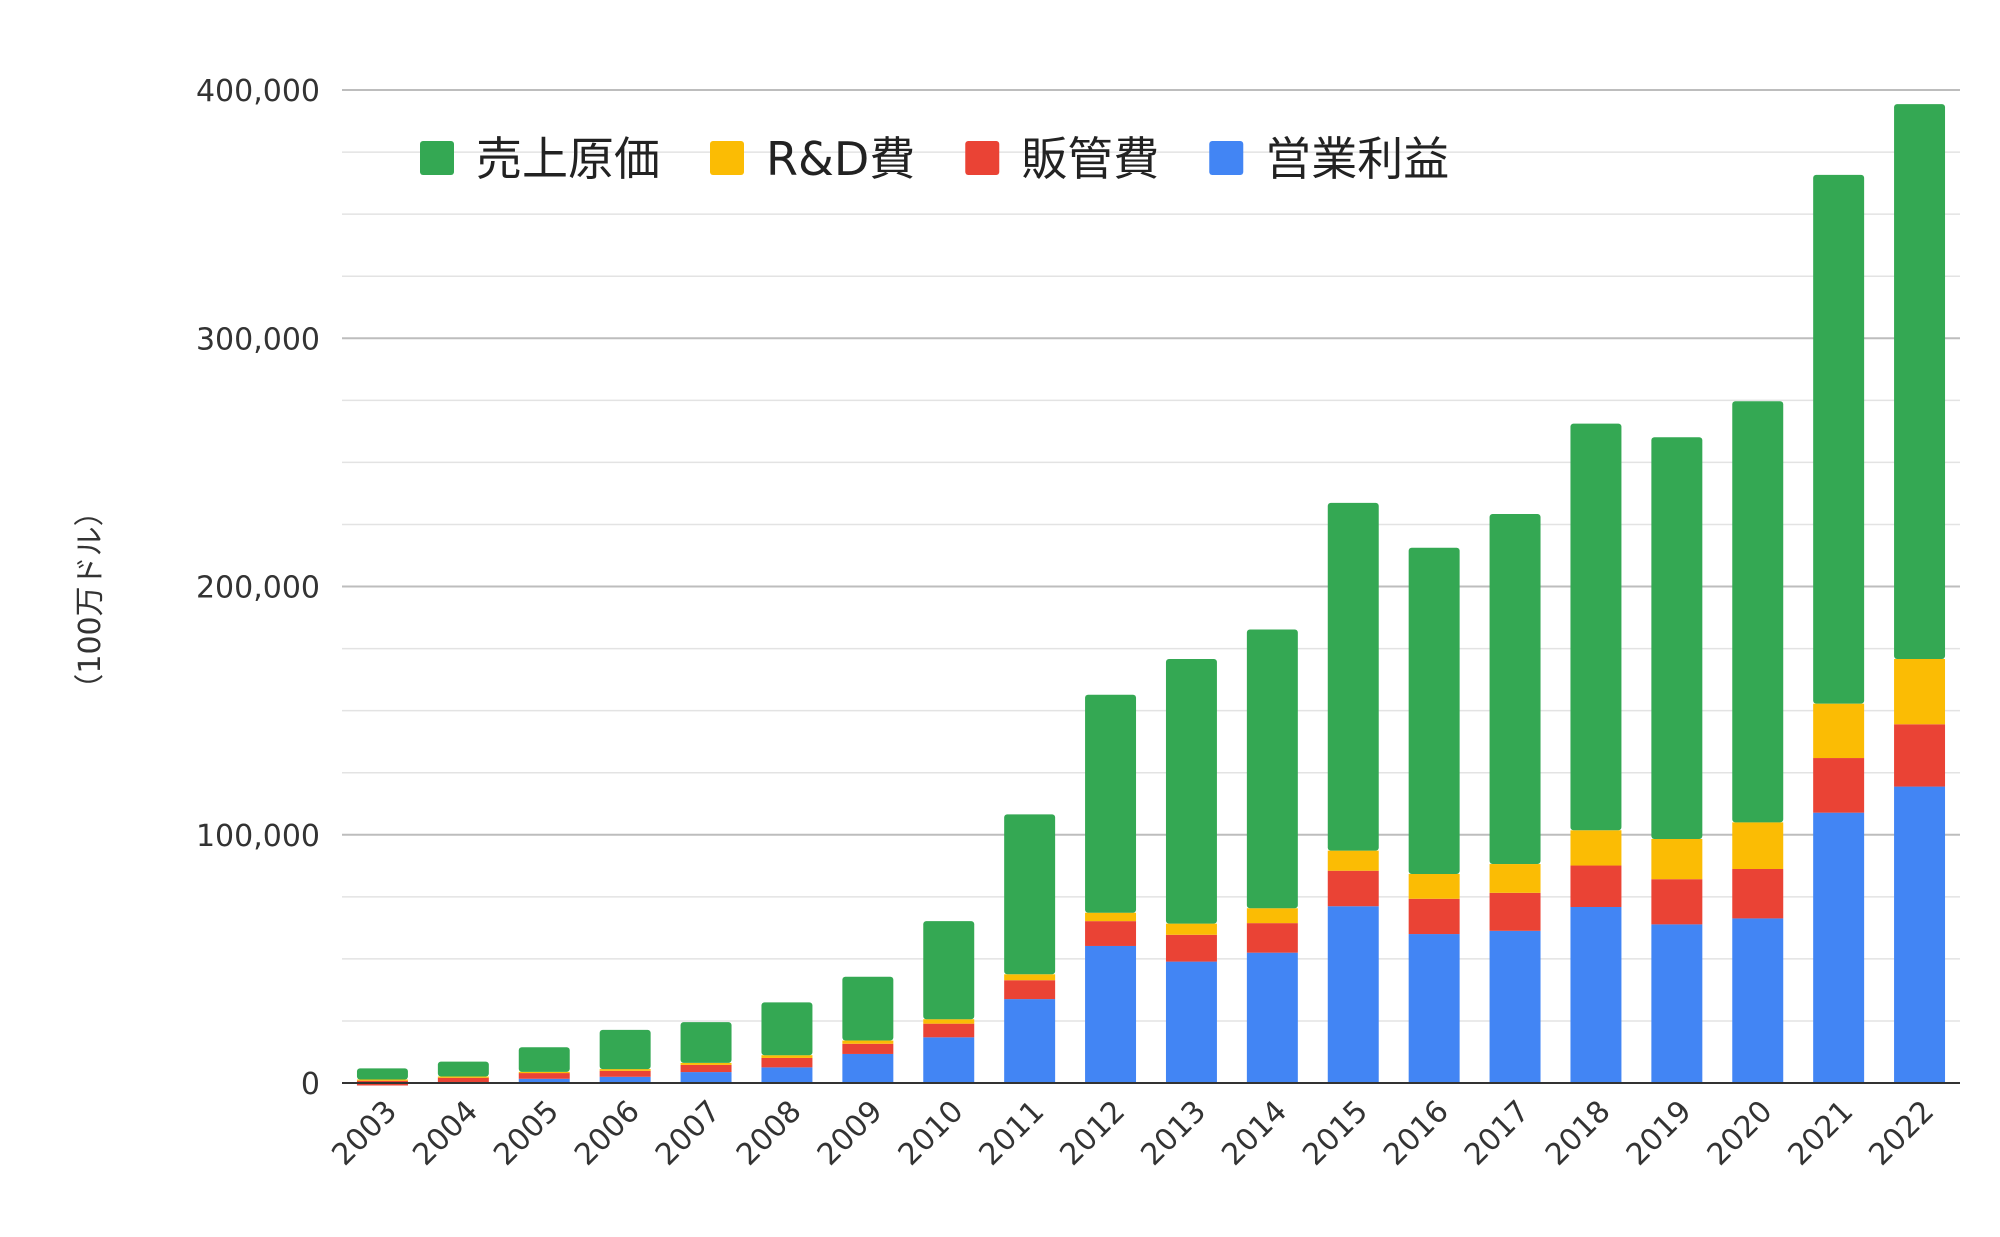 The height and width of the screenshot is (1237, 2000). I want to click on legend-label: 販管費, so click(1090, 159).